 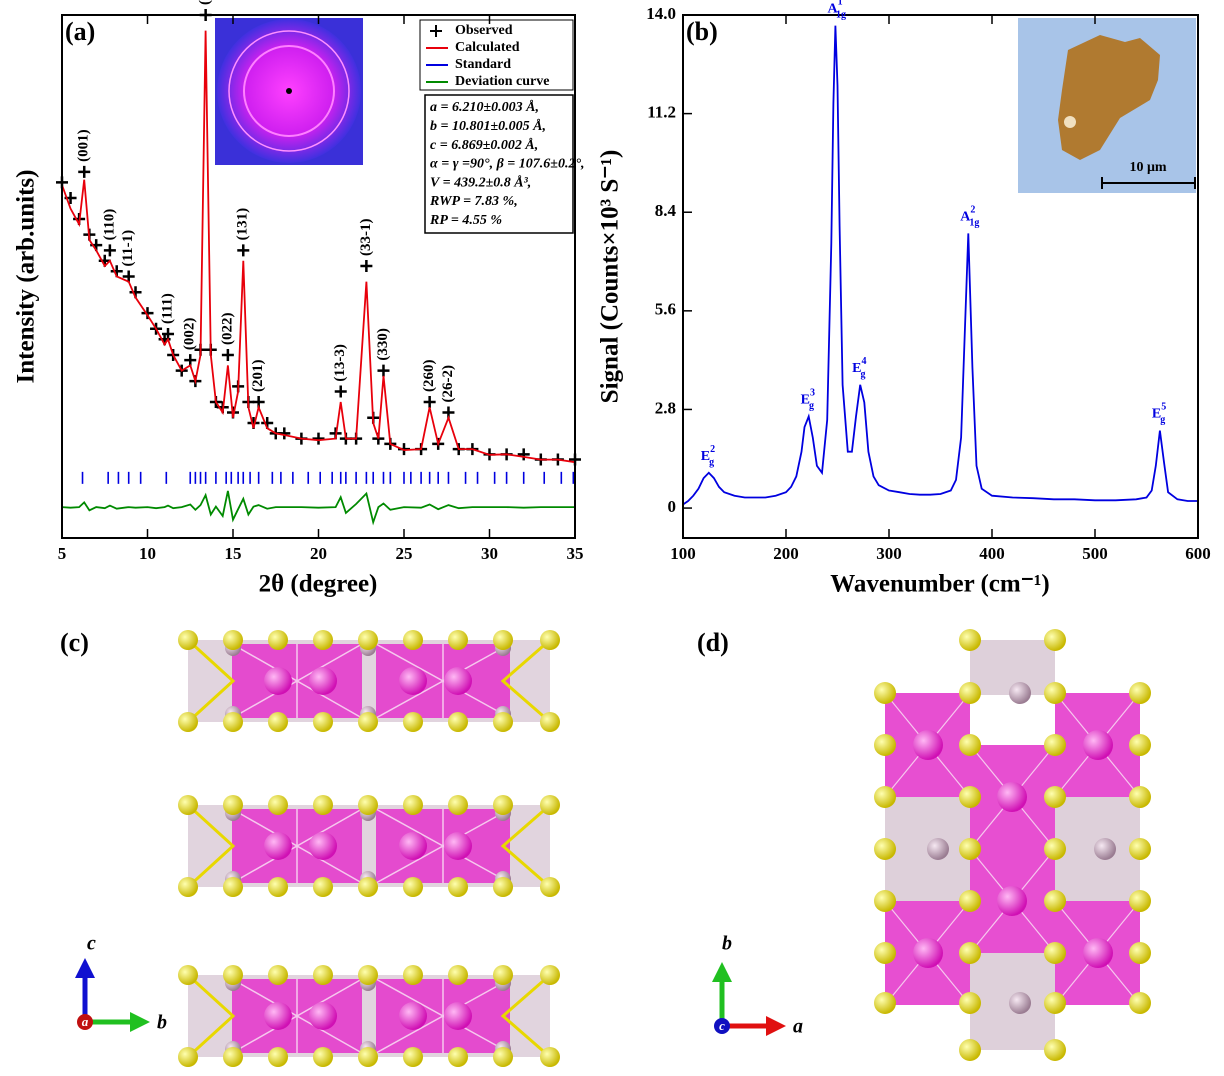 I want to click on legend-symbol, so click(x=436, y=31).